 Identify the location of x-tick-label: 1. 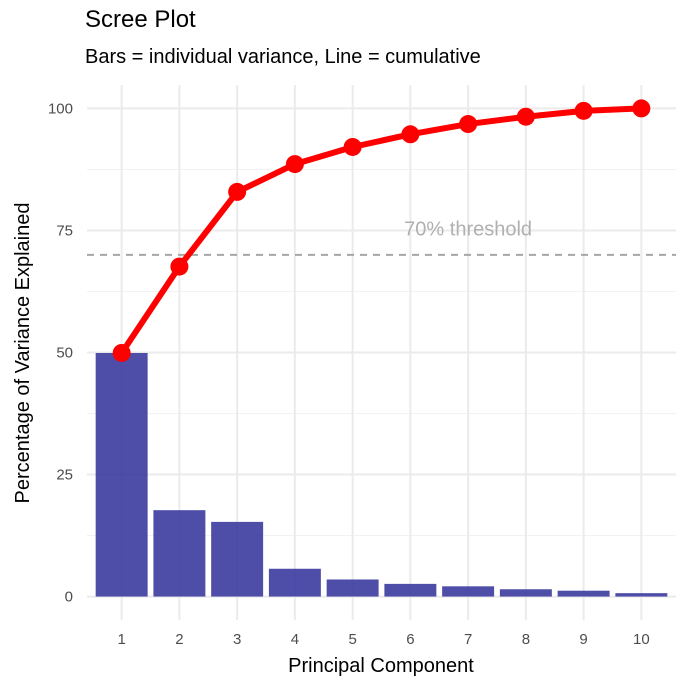
(121, 639).